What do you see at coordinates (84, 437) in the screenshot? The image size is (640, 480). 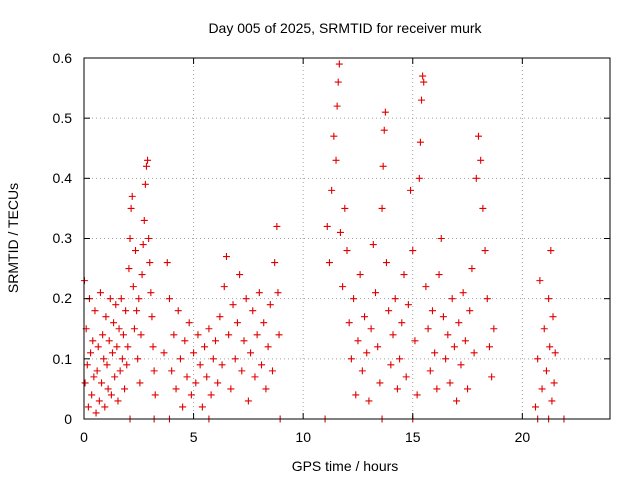 I see `x-tick-label: 0` at bounding box center [84, 437].